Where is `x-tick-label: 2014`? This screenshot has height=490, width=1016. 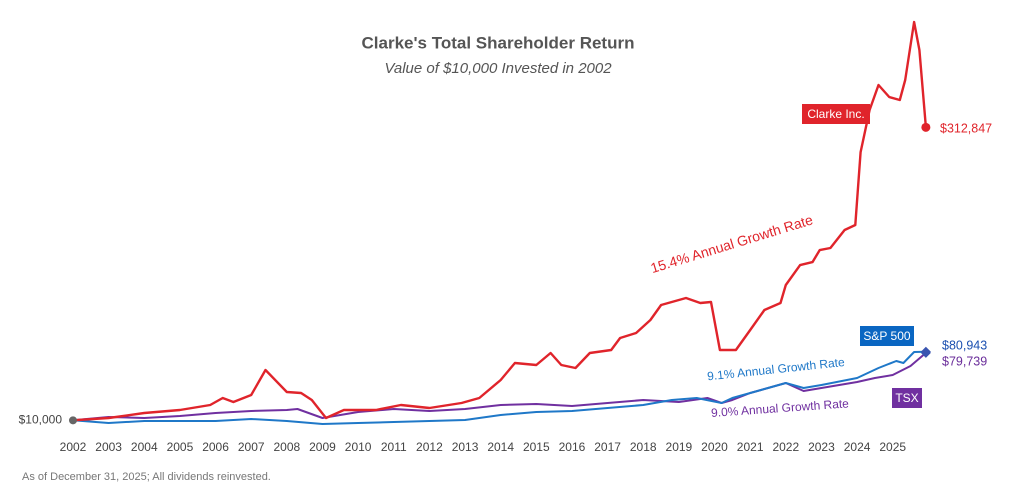
x-tick-label: 2014 is located at coordinates (500, 447).